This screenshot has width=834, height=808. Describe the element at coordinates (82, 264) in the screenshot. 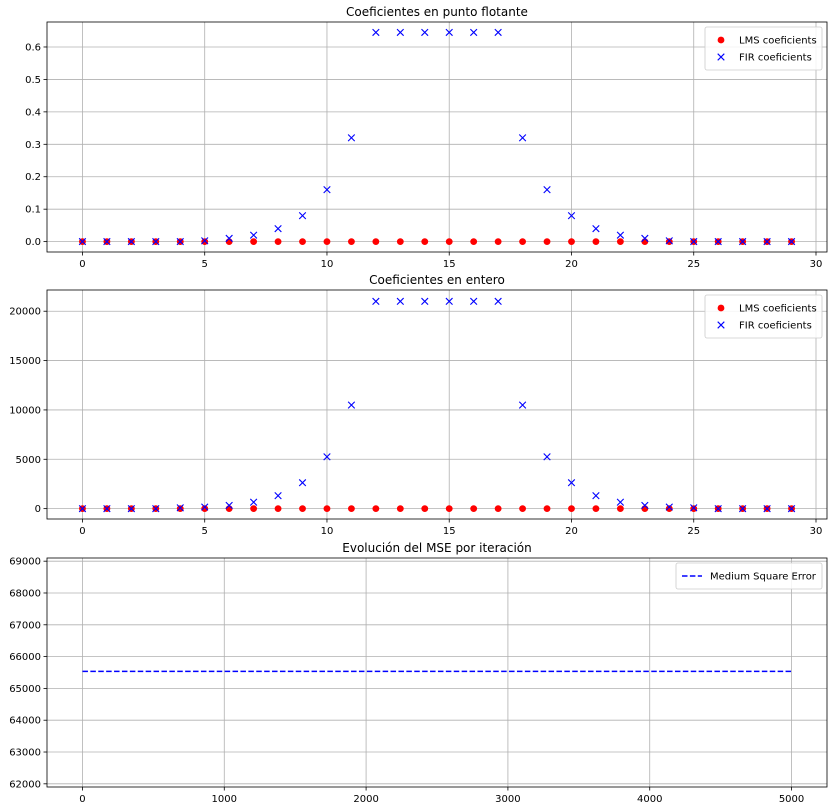

I see `x-tick-label: 0` at that location.